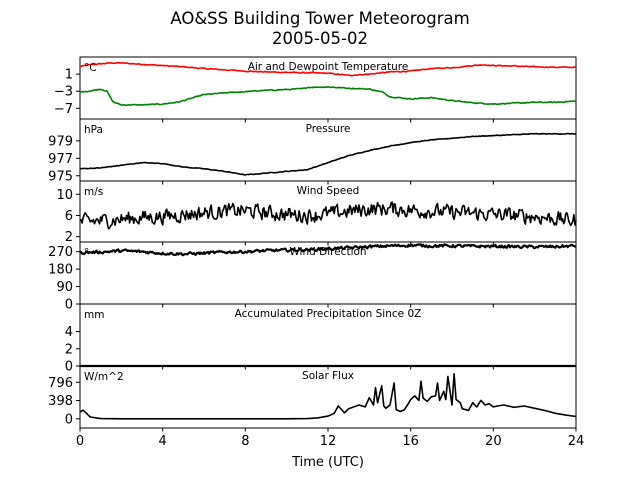  I want to click on figure-title: AO&SS Building Tower Meteorogram, so click(320, 18).